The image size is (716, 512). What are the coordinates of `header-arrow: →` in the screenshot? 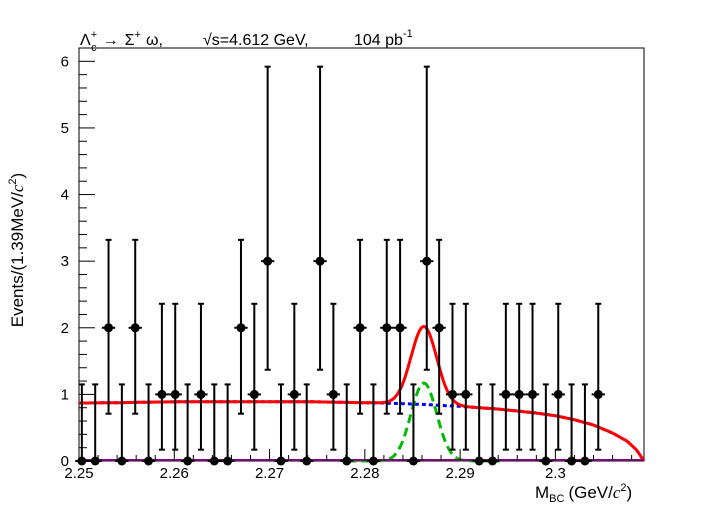 It's located at (111, 40).